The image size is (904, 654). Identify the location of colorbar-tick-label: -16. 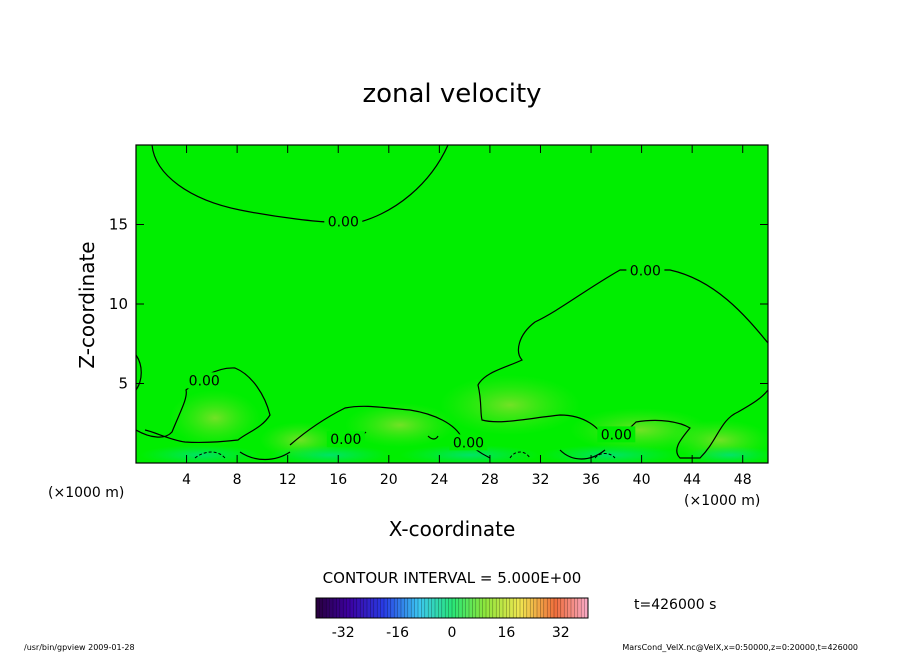
(397, 633).